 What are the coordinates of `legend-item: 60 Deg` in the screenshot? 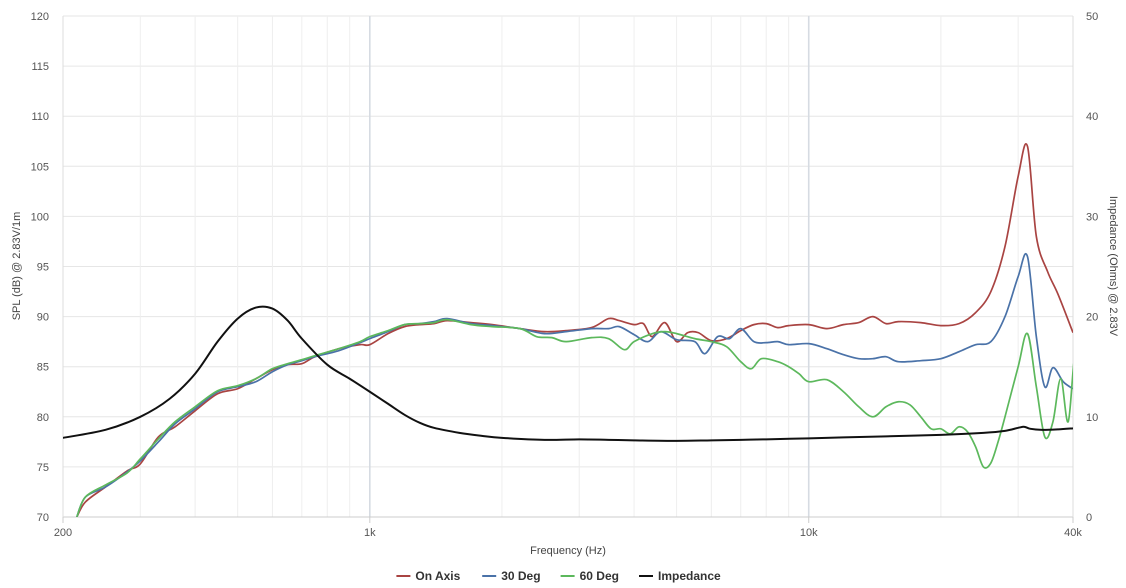 It's located at (589, 576).